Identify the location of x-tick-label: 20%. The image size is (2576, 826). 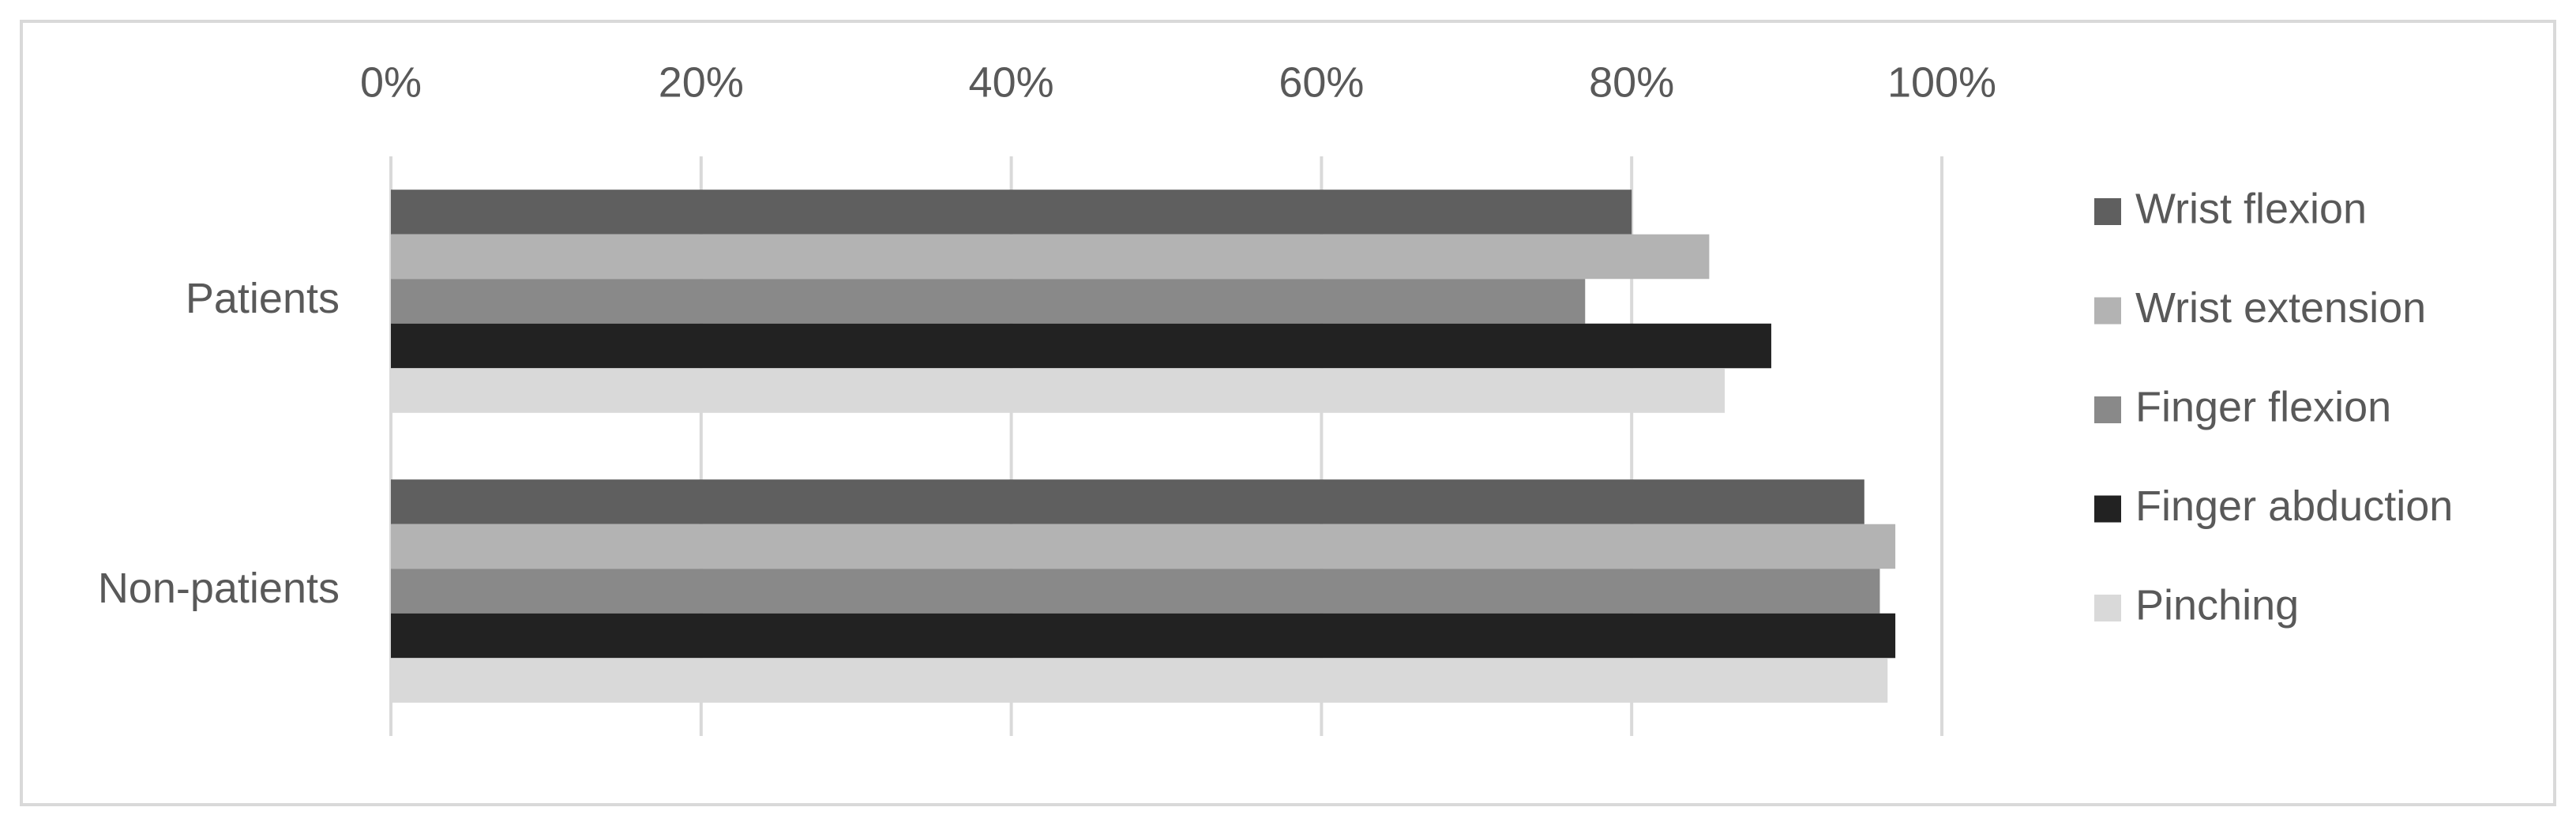
(701, 82).